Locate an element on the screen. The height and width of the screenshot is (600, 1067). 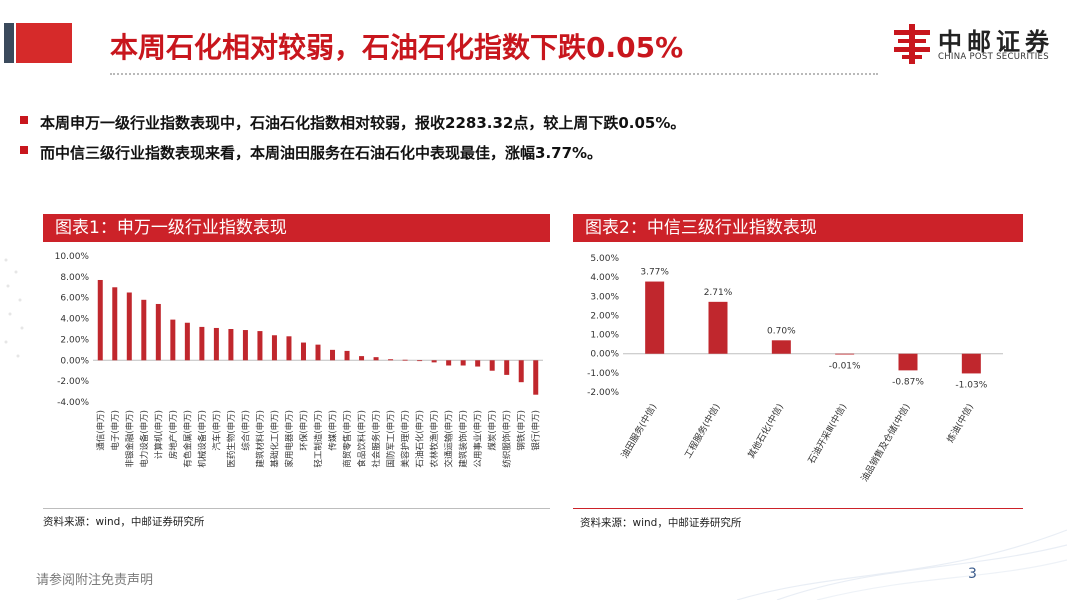
category-label: 电子(申万) is located at coordinates (115, 430).